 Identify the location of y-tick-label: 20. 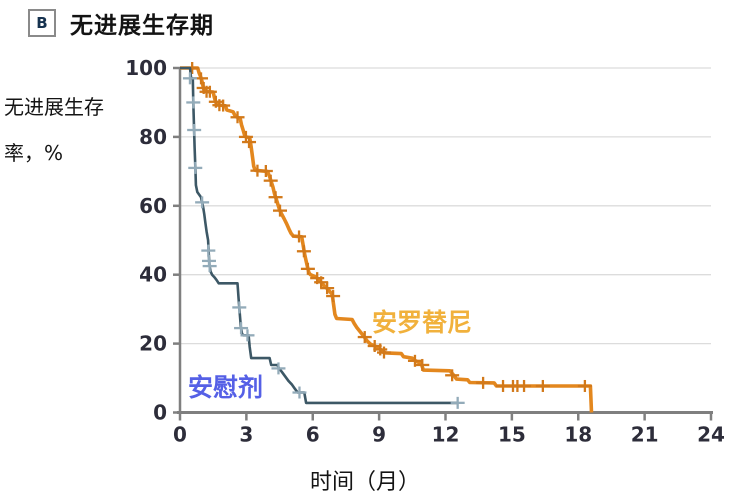
(153, 344).